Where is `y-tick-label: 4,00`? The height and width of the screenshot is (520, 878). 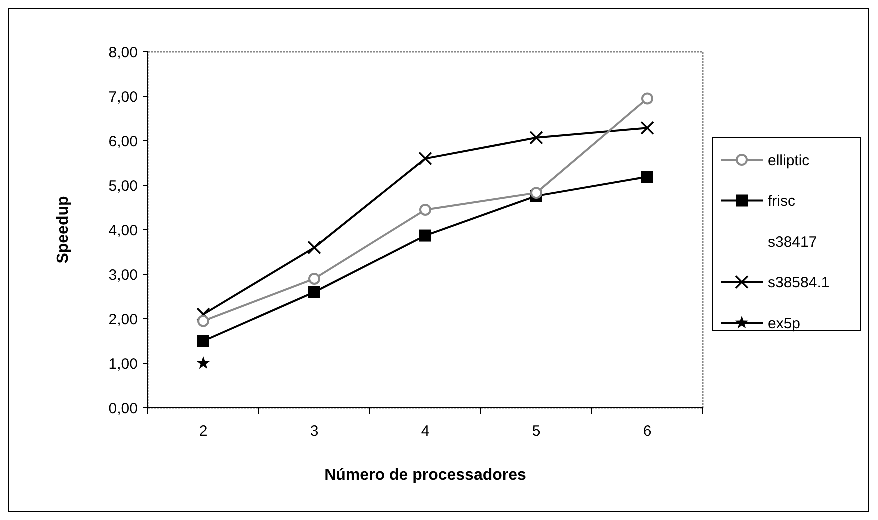
y-tick-label: 4,00 is located at coordinates (123, 231).